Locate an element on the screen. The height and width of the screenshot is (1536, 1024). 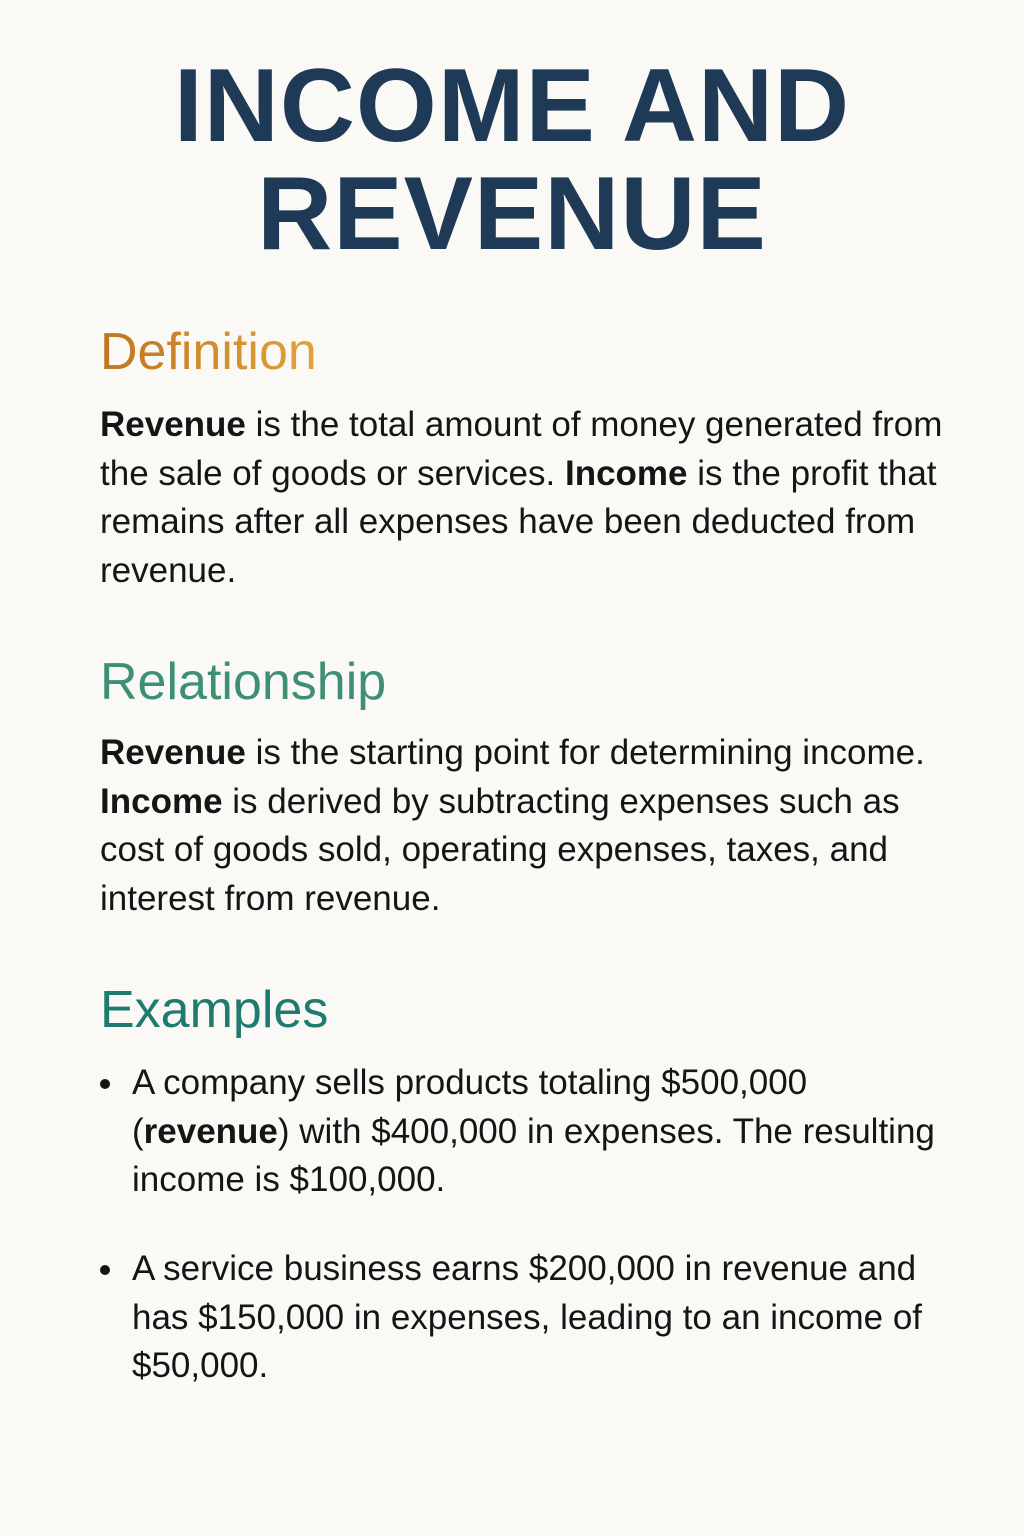
relationship-heading: Relationship is located at coordinates (243, 682).